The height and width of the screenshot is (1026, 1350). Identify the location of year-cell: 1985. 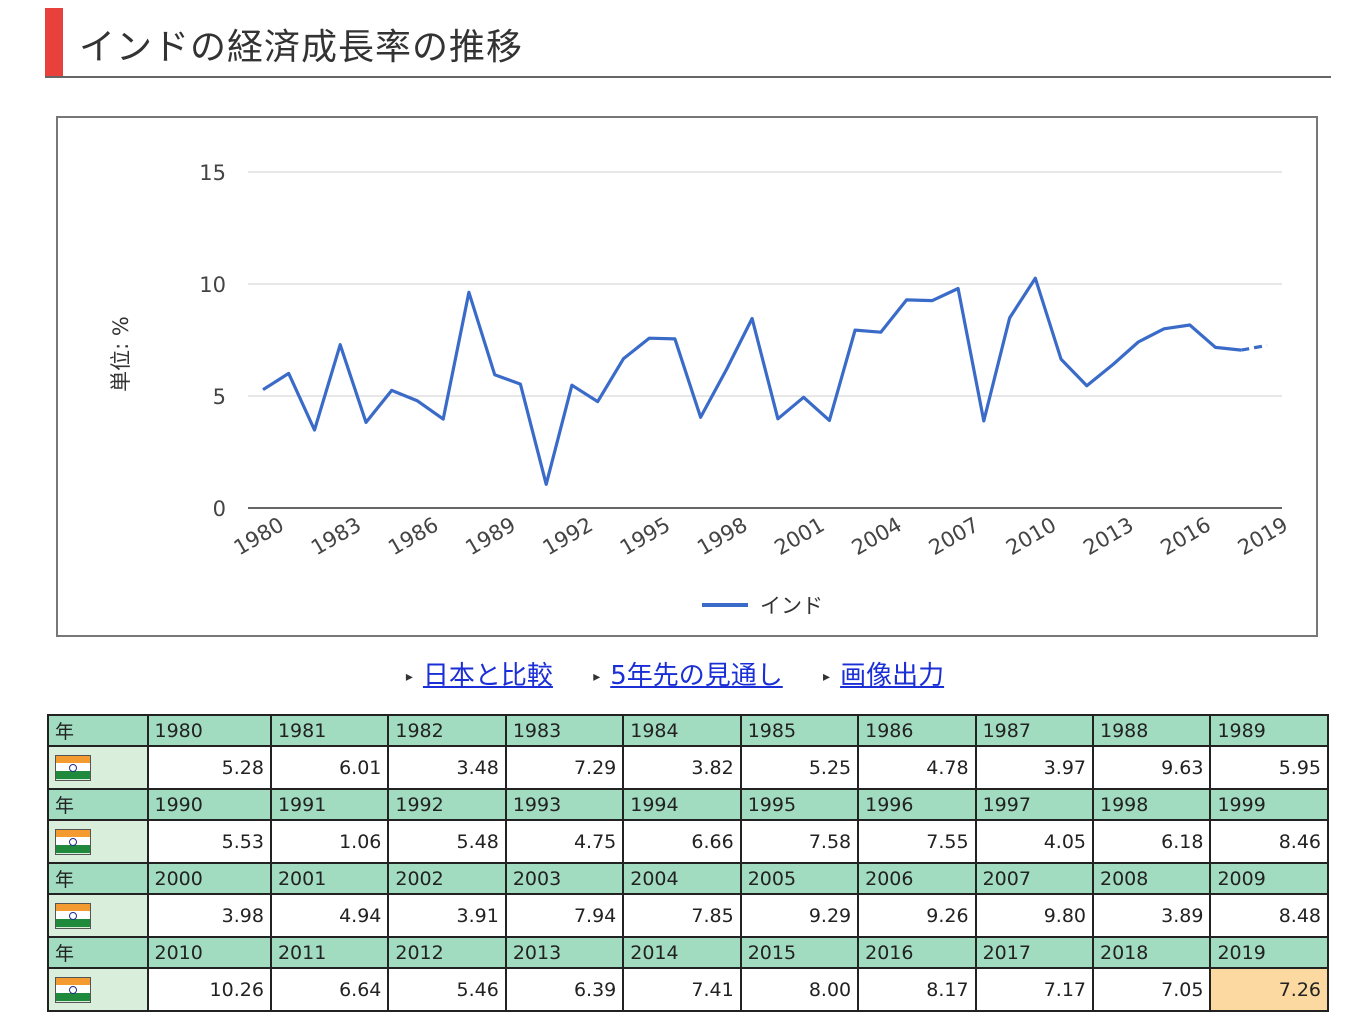
(799, 730).